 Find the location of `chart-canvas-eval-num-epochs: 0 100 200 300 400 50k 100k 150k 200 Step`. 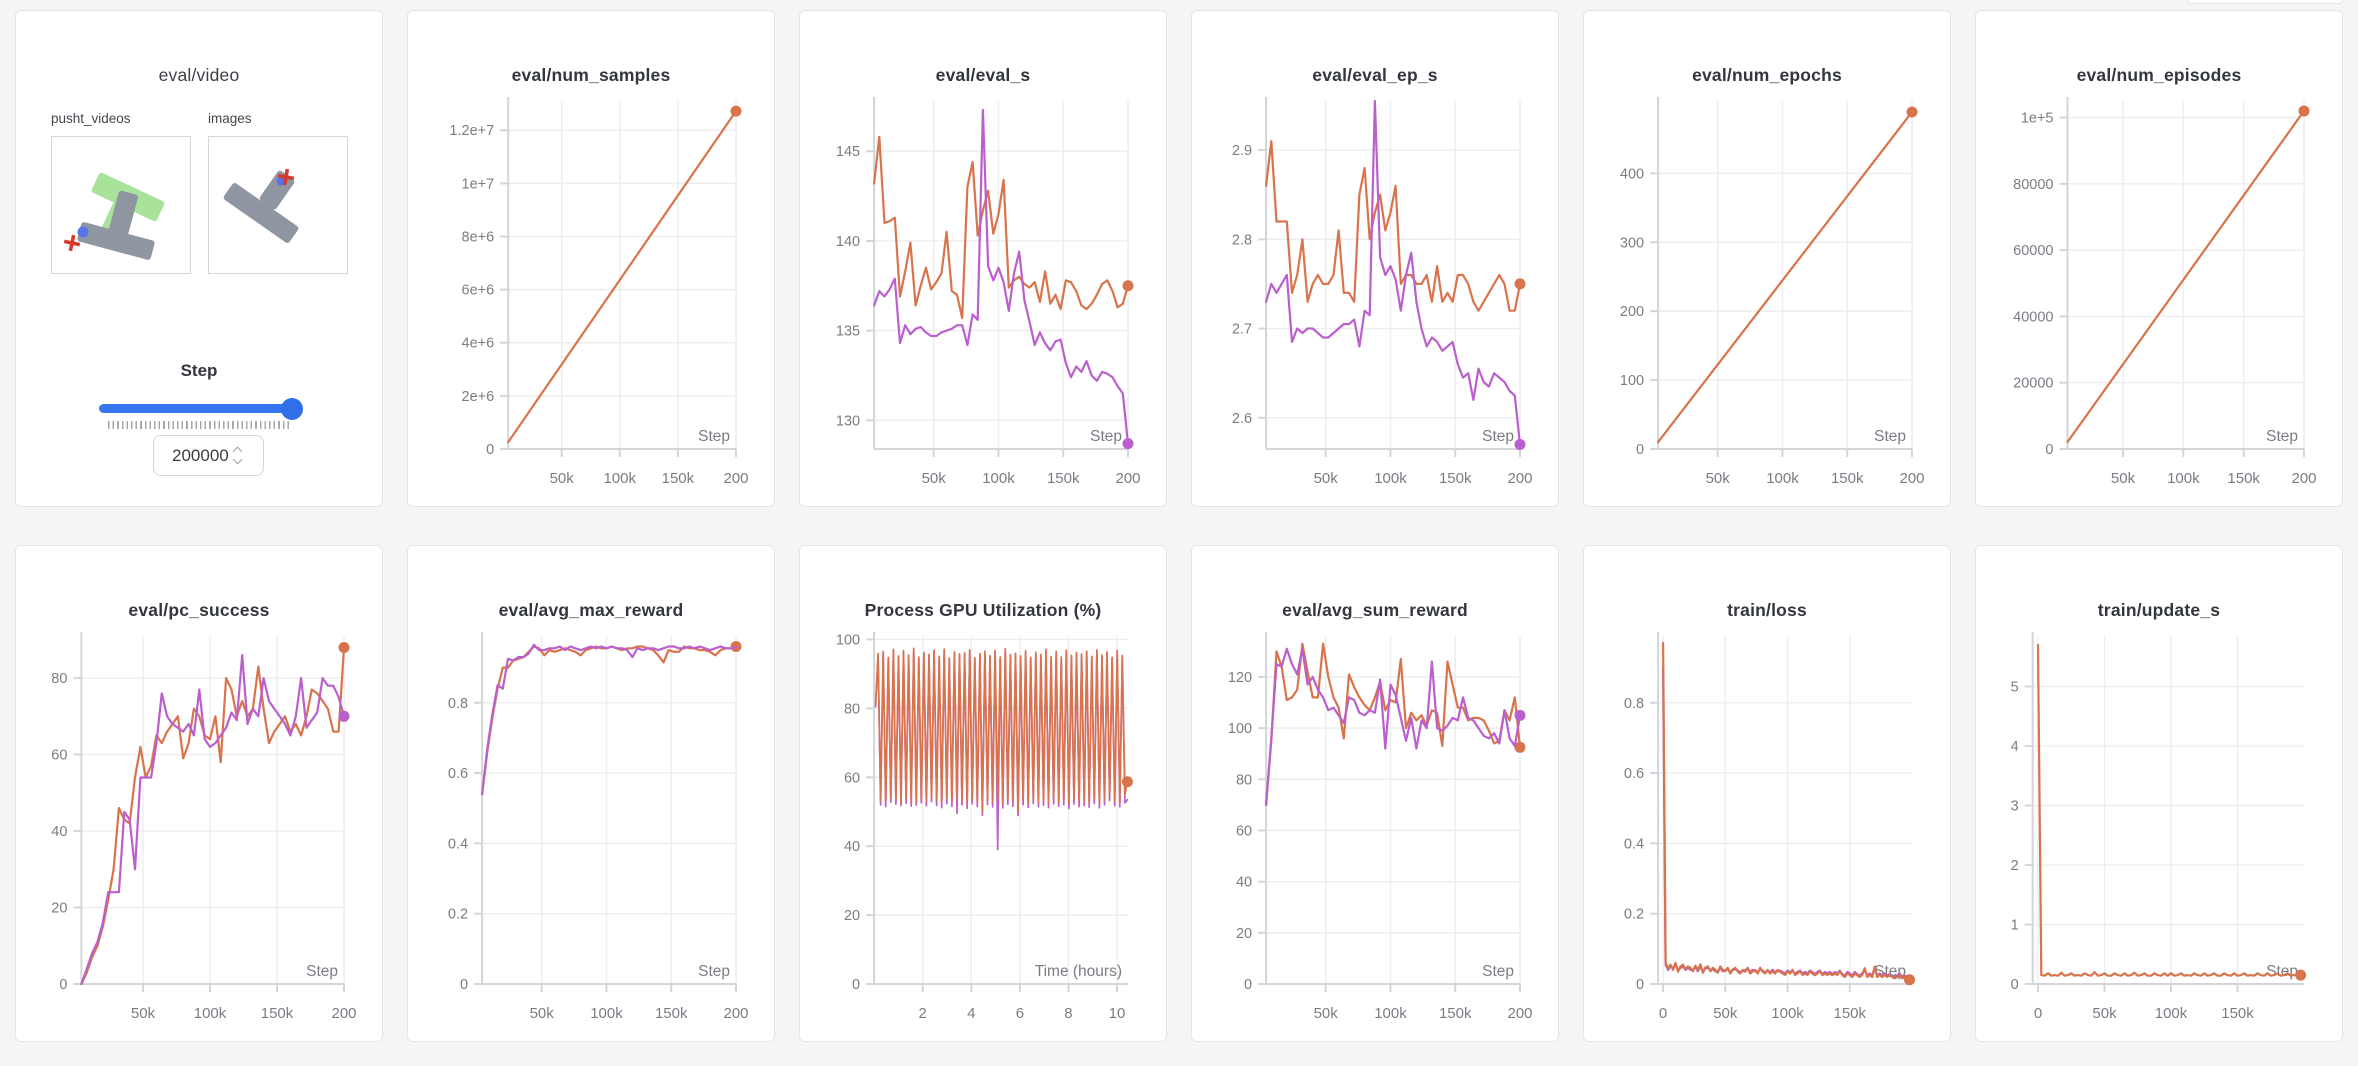

chart-canvas-eval-num-epochs: 0 100 200 300 400 50k 100k 150k 200 Step is located at coordinates (1768, 259).